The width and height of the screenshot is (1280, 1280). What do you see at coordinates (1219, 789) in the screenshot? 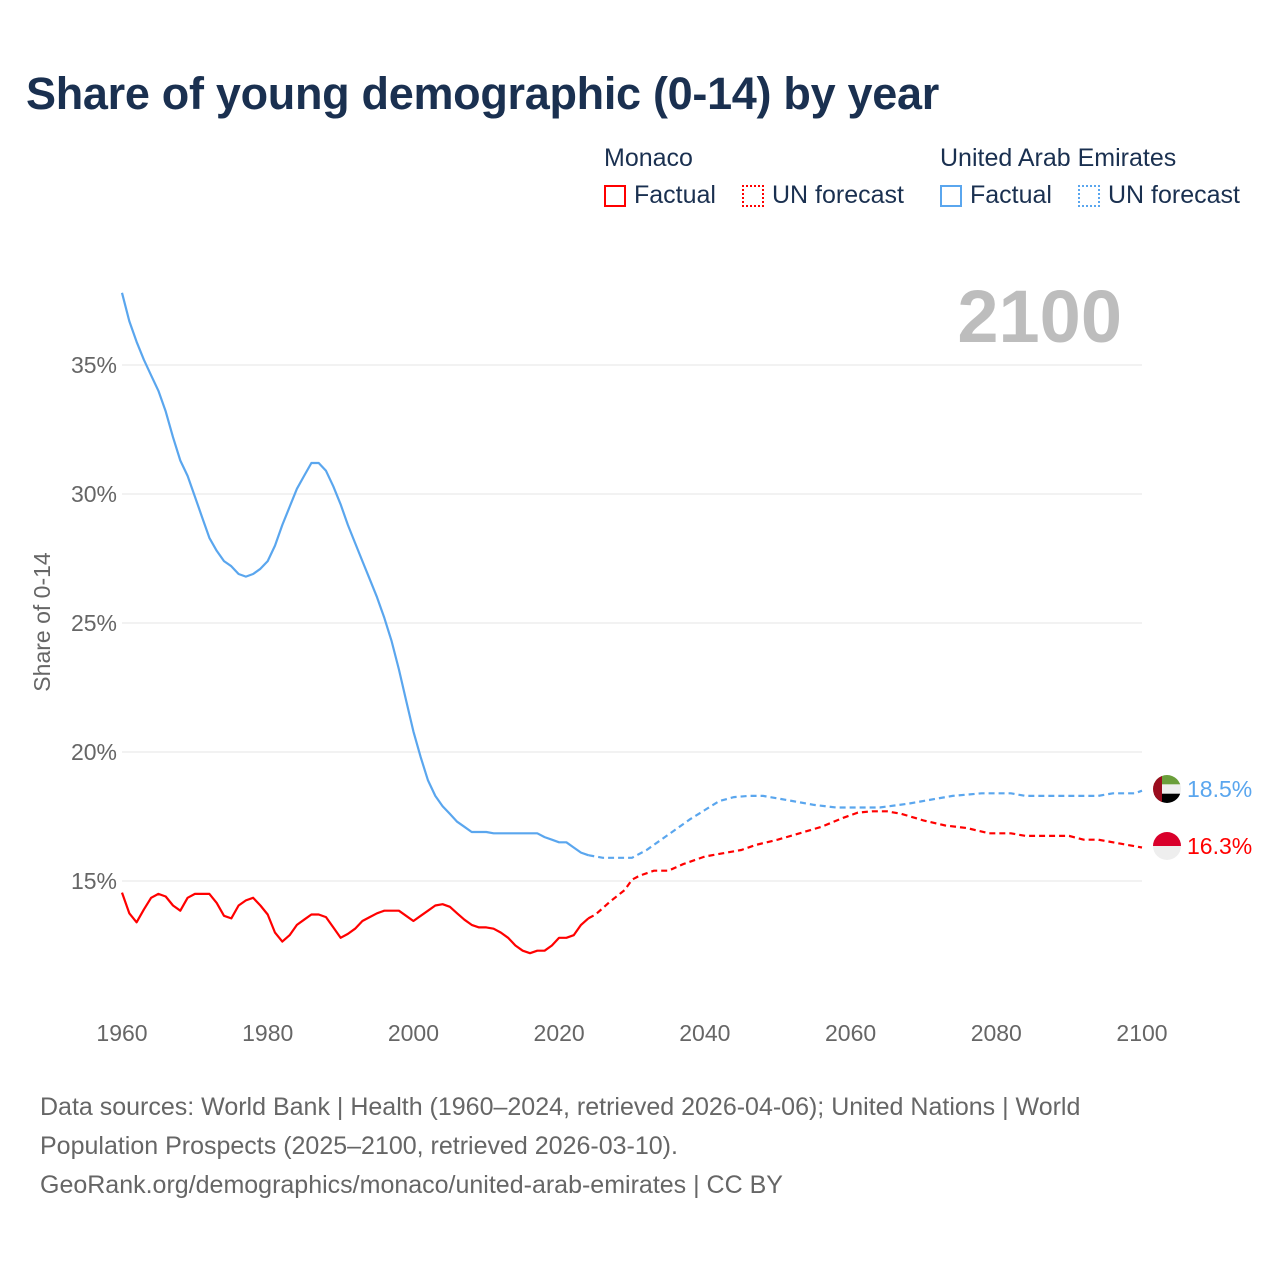
I see `uae-end-label: 18.5%` at bounding box center [1219, 789].